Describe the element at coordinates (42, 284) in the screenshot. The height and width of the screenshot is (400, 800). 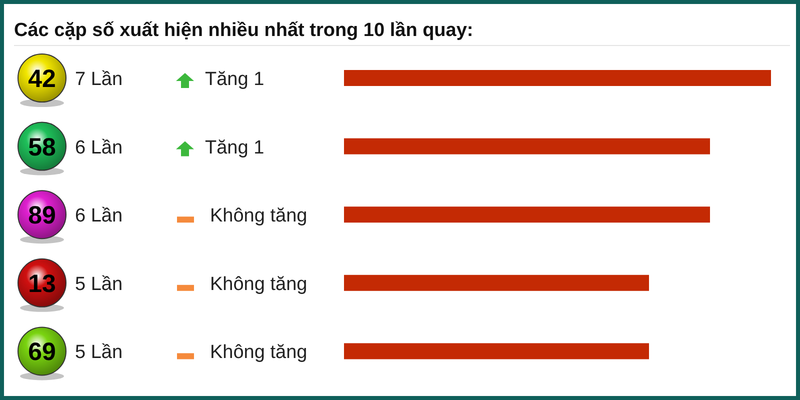
I see `y-tick-label: 13` at that location.